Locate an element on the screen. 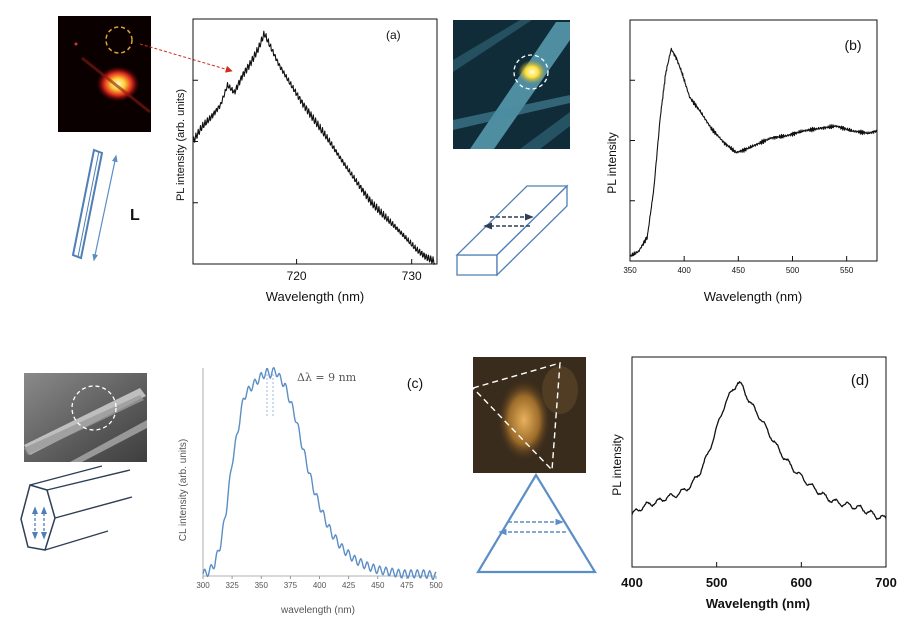  panel-d-plot-frame is located at coordinates (759, 462).